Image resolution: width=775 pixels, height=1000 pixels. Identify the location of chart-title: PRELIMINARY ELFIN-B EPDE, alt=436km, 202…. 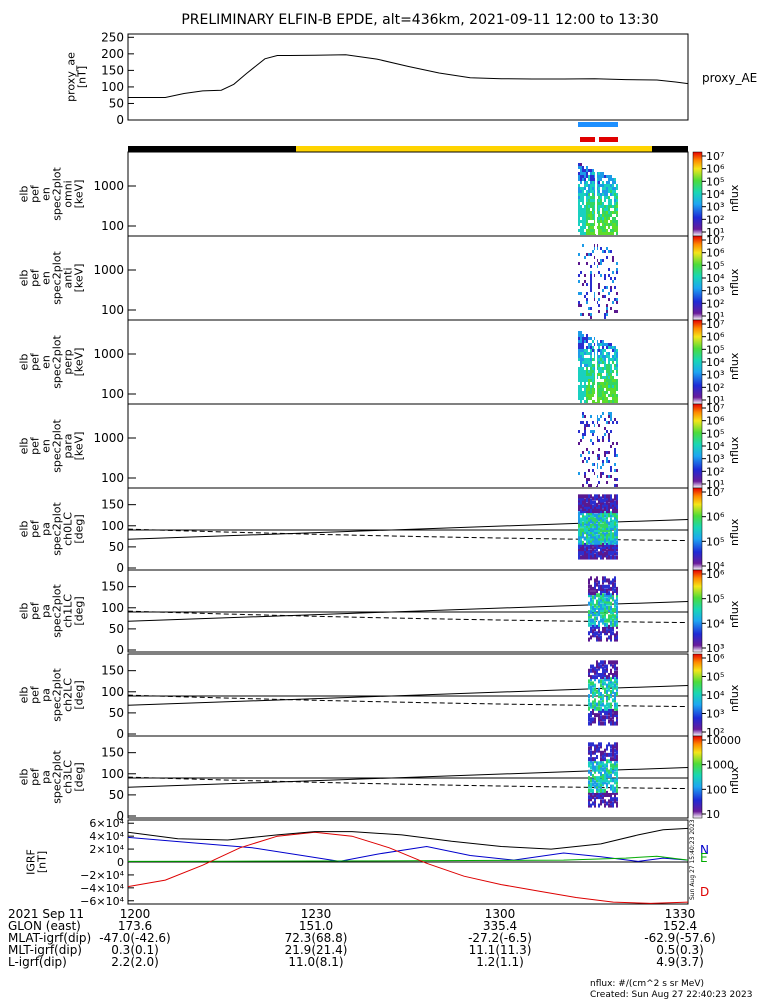
(419, 20).